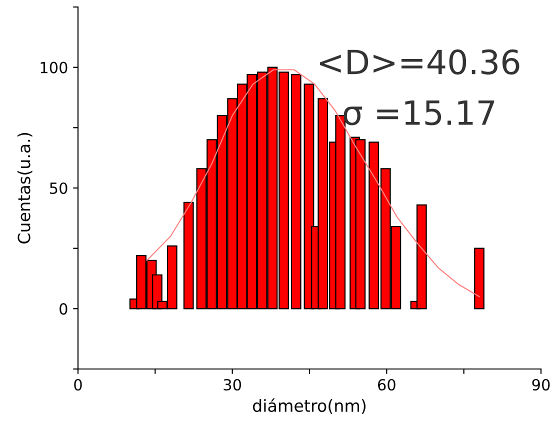  I want to click on x-axis-title: diámetro(nm), so click(309, 406).